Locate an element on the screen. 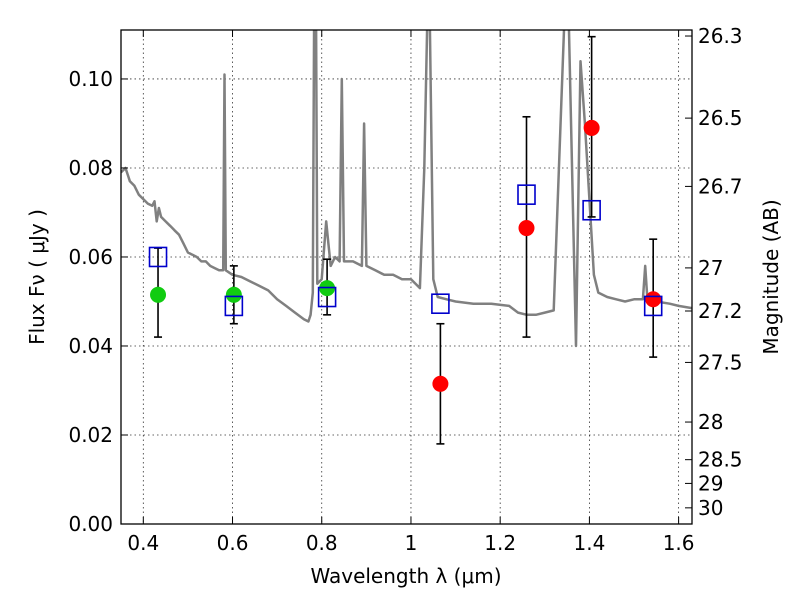 The image size is (800, 600). x-tick-label: 0.8 is located at coordinates (322, 543).